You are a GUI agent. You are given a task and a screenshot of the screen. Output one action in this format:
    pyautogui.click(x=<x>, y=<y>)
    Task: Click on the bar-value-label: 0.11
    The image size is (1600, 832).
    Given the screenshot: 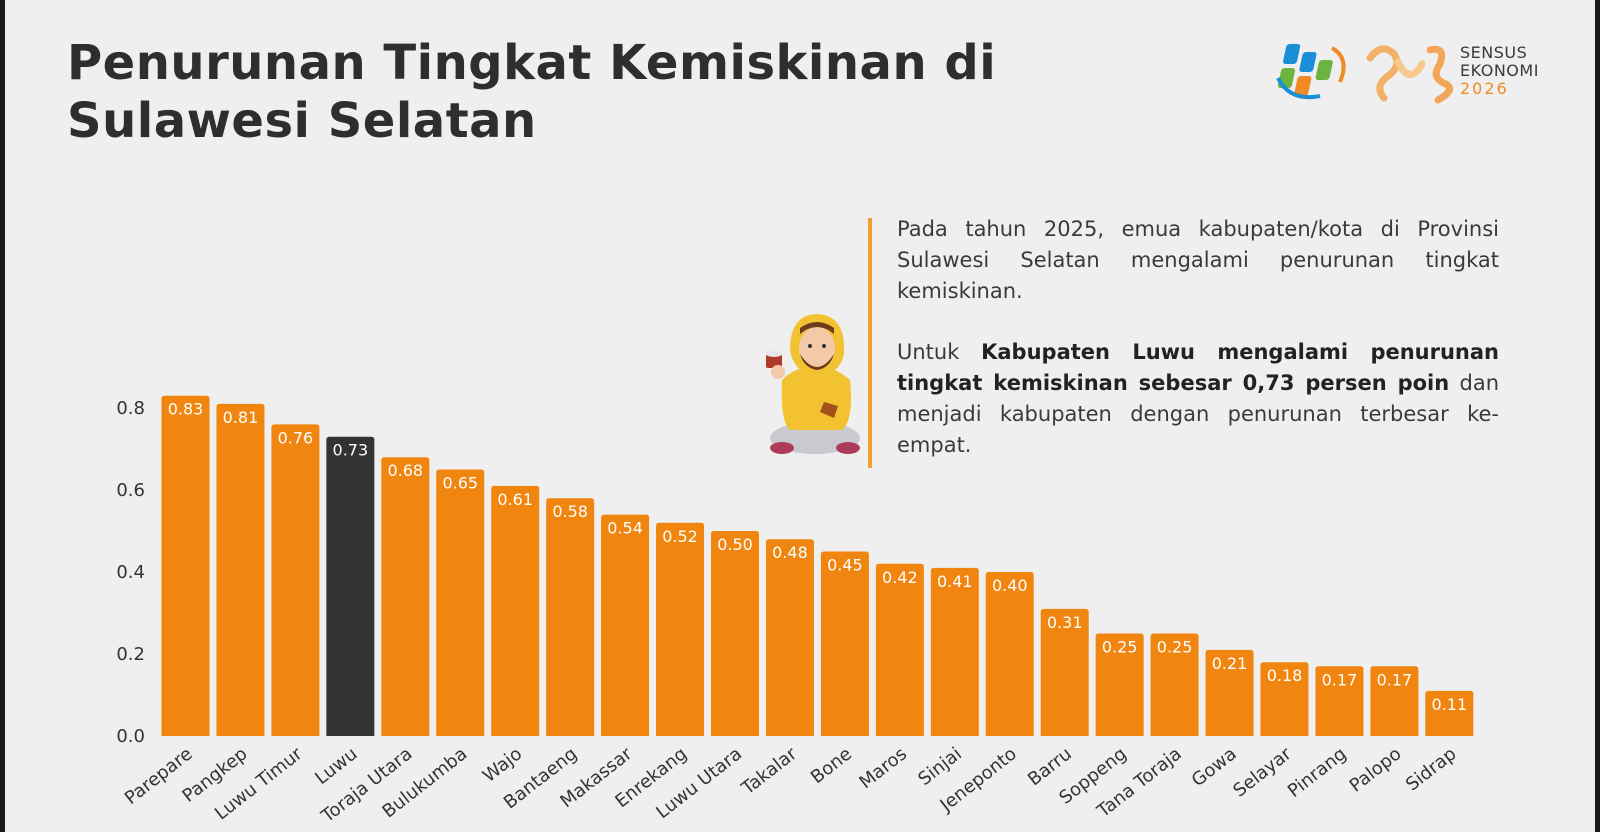 What is the action you would take?
    pyautogui.click(x=1450, y=704)
    